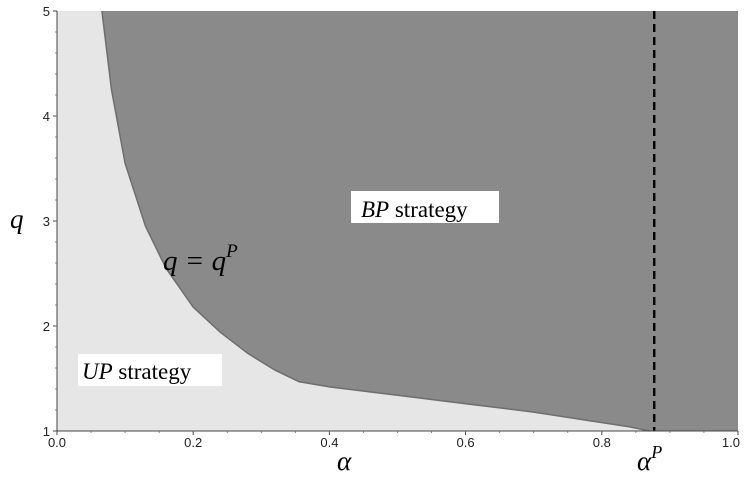 Image resolution: width=749 pixels, height=478 pixels. What do you see at coordinates (375, 209) in the screenshot?
I see `bp-region-label-italic: BP` at bounding box center [375, 209].